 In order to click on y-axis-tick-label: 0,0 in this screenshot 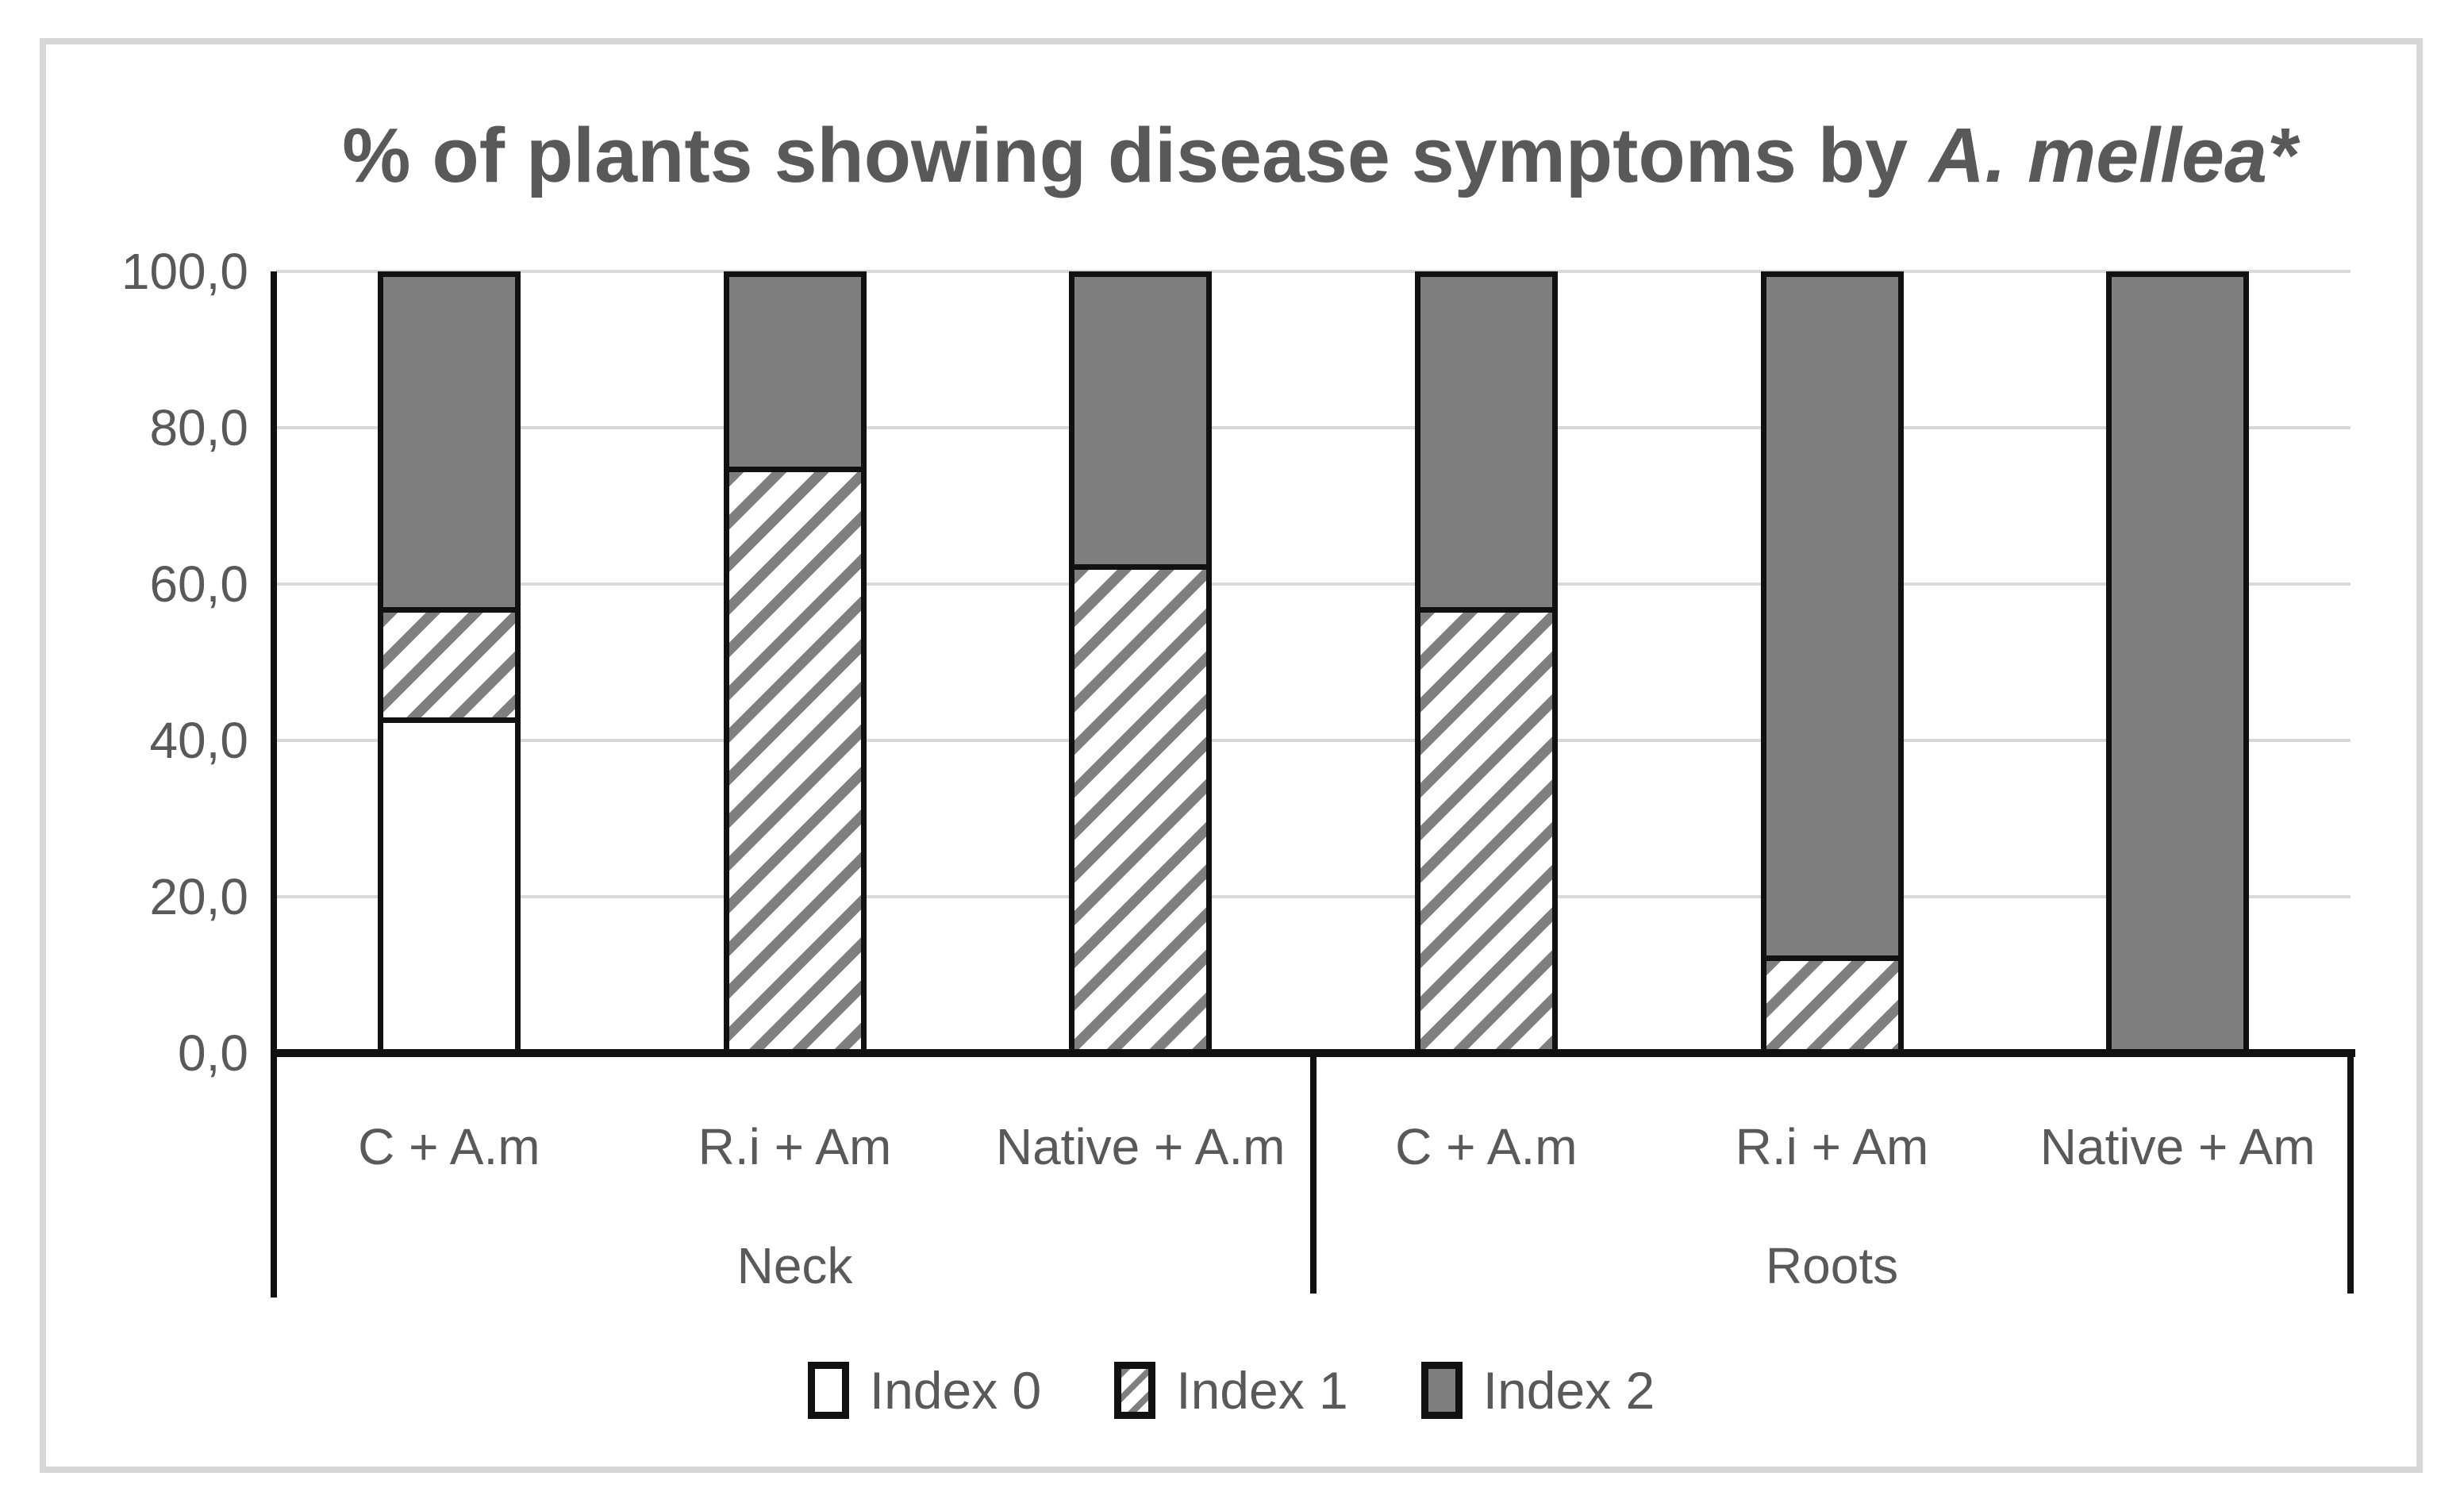, I will do `click(213, 1053)`.